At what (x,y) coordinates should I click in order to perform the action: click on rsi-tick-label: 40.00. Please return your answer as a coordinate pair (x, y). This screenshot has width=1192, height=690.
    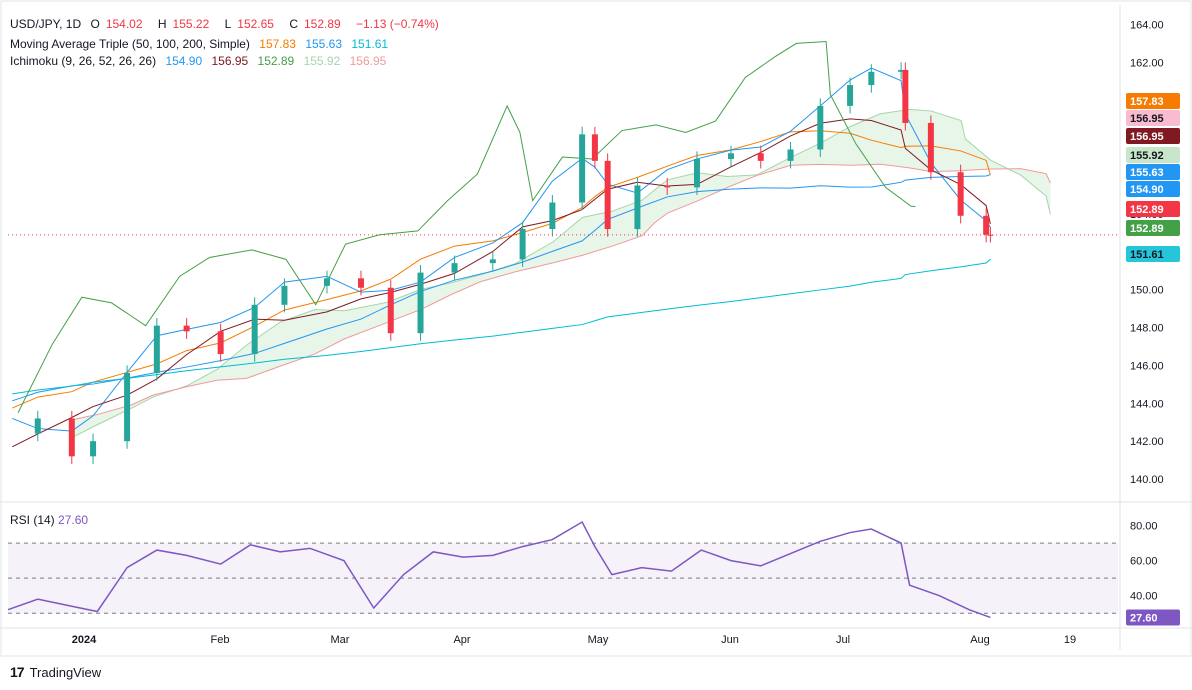
    Looking at the image, I should click on (1144, 597).